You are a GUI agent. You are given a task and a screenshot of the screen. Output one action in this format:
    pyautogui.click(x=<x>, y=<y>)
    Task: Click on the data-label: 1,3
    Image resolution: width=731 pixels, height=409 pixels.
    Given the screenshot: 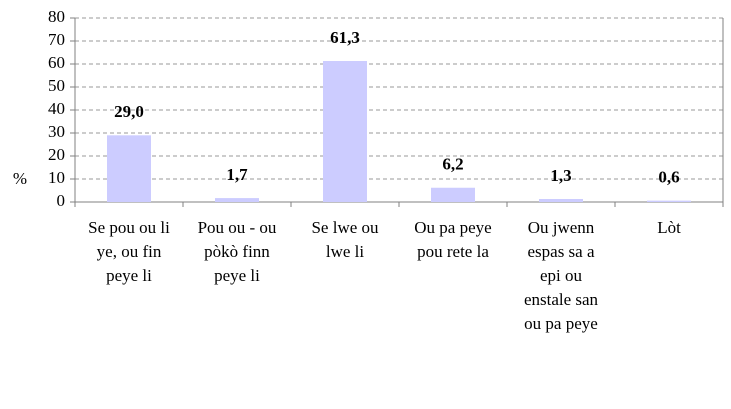 What is the action you would take?
    pyautogui.click(x=560, y=175)
    